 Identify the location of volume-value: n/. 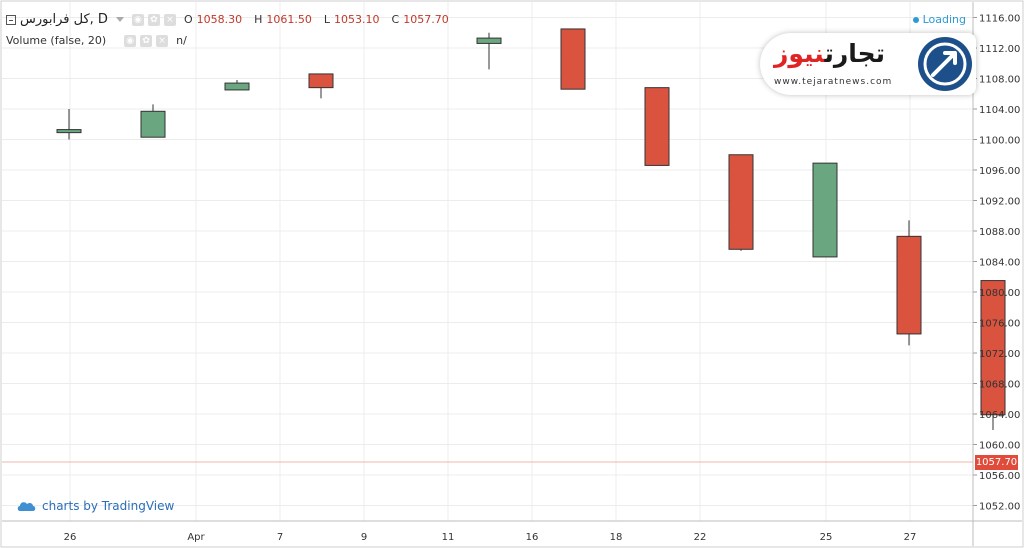
(181, 40).